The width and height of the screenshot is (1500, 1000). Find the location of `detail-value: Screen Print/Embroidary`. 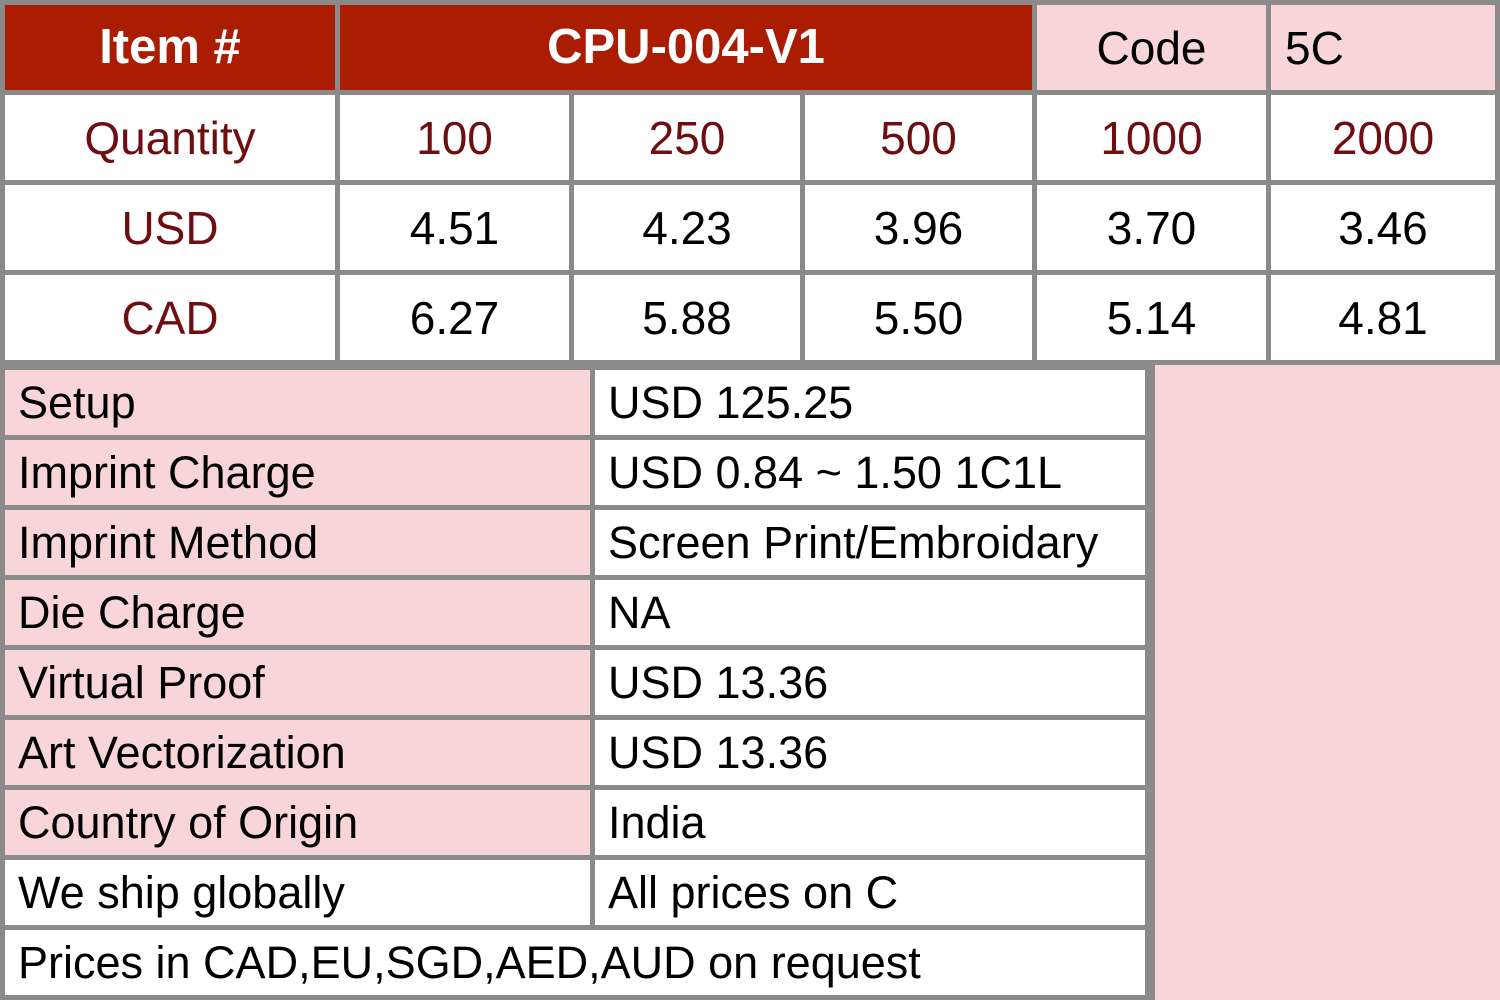

detail-value: Screen Print/Embroidary is located at coordinates (870, 542).